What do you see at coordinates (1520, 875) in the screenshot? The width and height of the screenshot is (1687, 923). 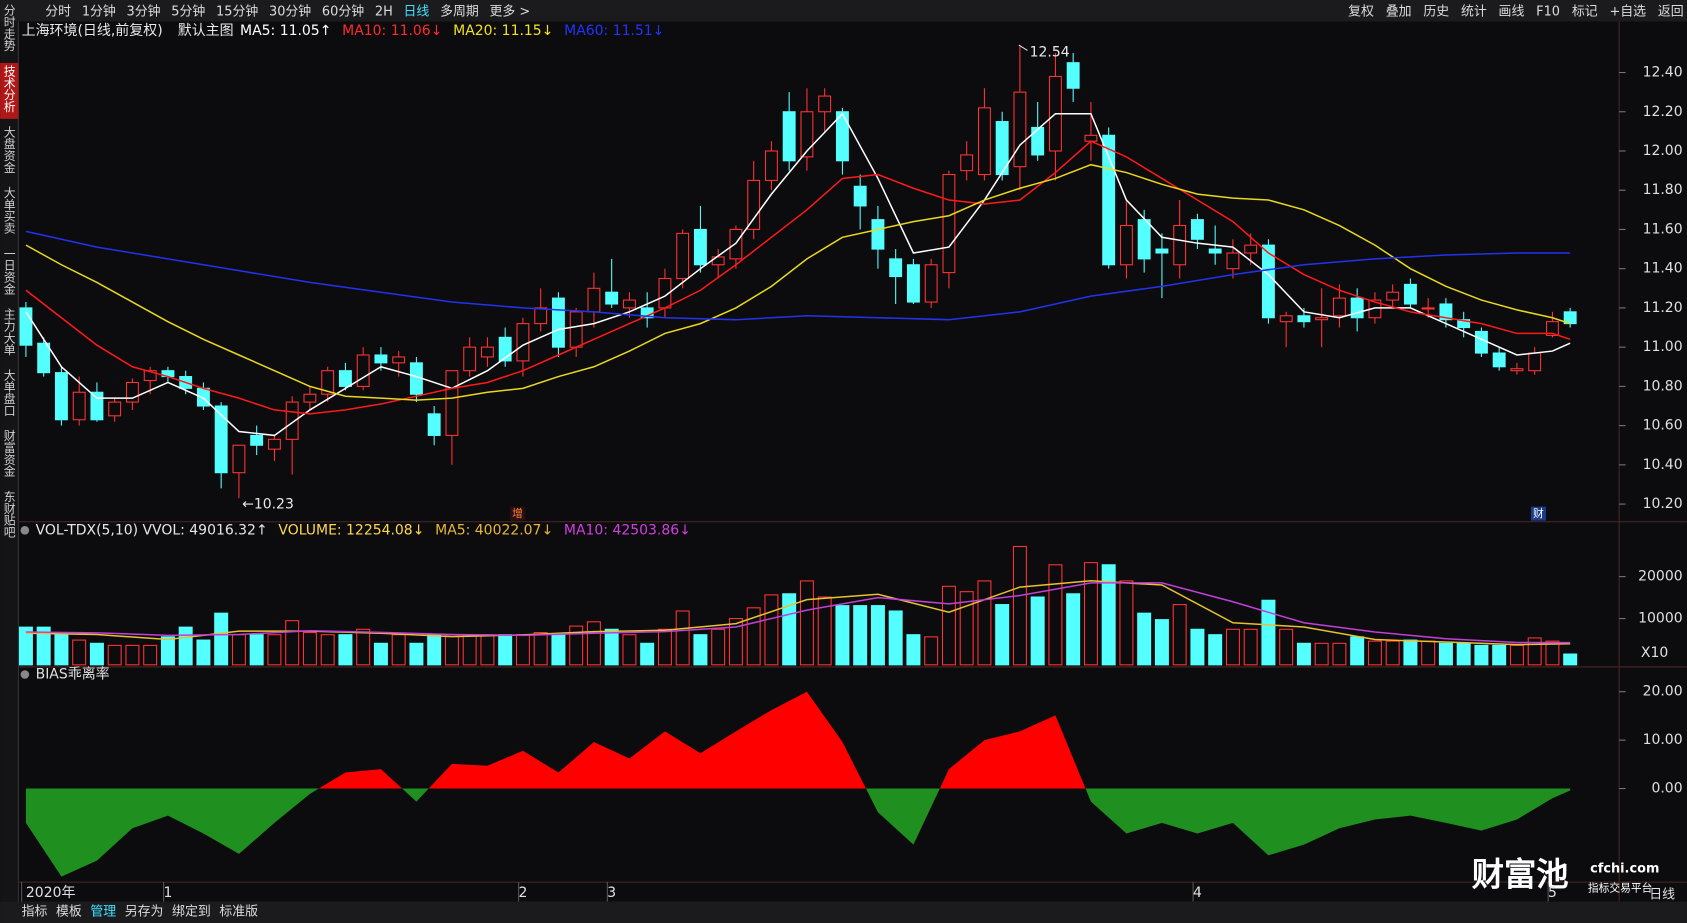 I see `watermark-brand: 财富池` at bounding box center [1520, 875].